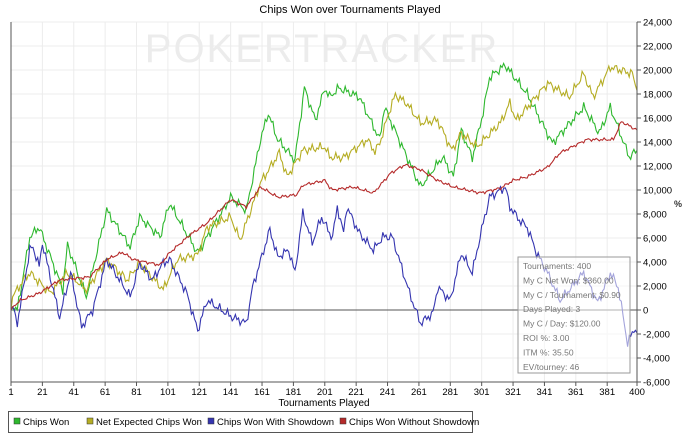 The width and height of the screenshot is (700, 442). Describe the element at coordinates (655, 239) in the screenshot. I see `y-tick-label: 6,000` at that location.